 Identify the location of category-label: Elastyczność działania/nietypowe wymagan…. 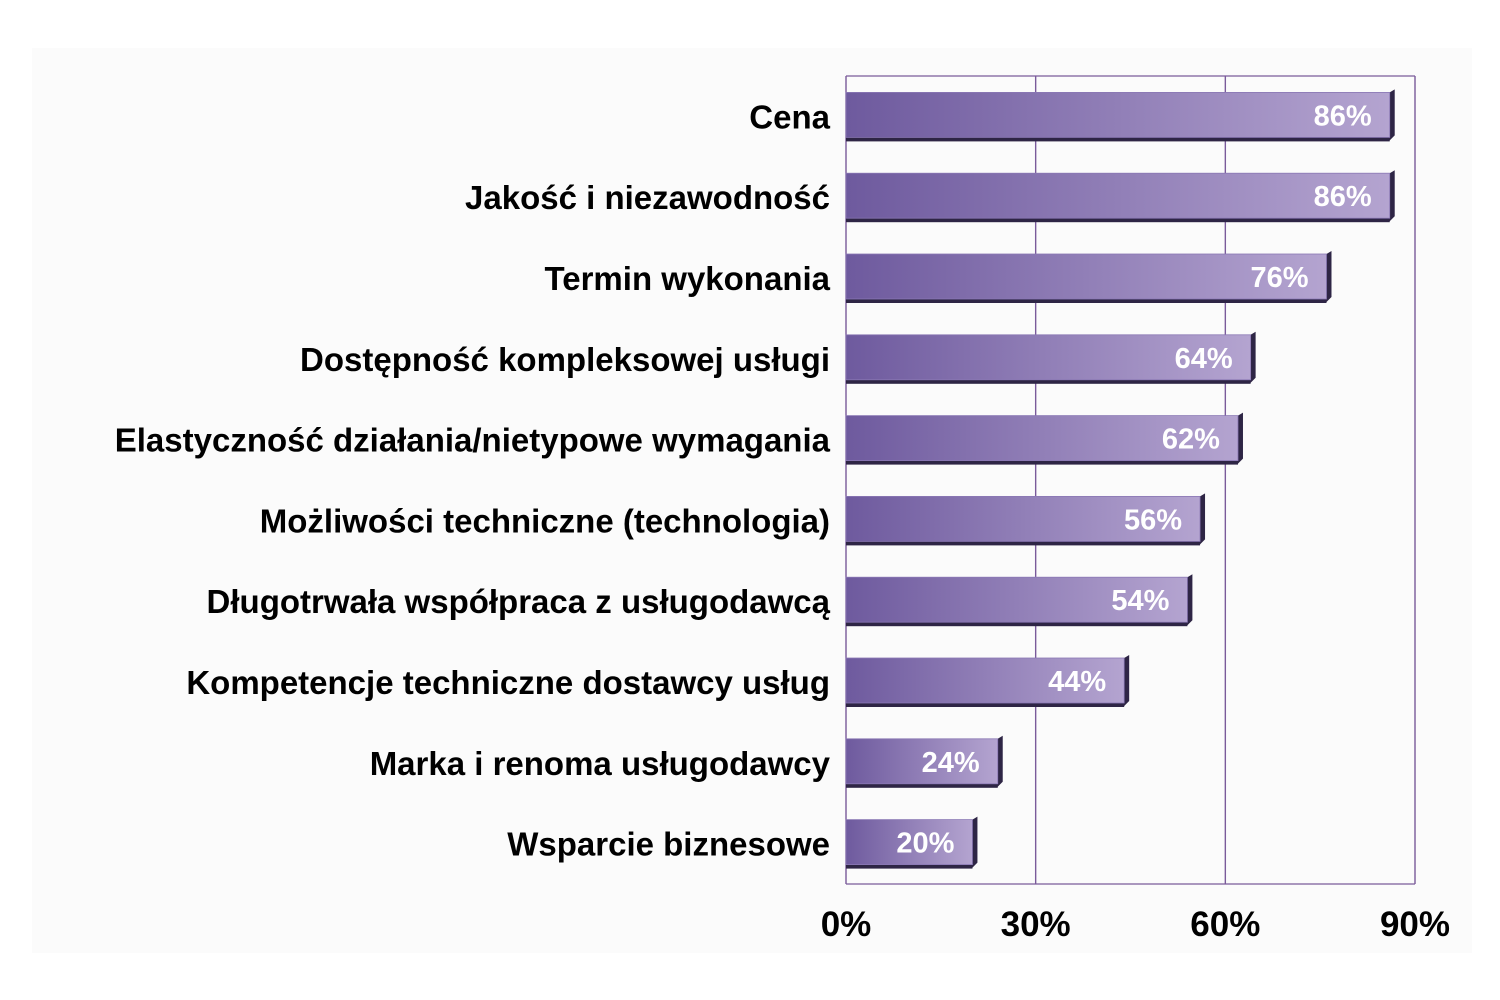
(473, 440).